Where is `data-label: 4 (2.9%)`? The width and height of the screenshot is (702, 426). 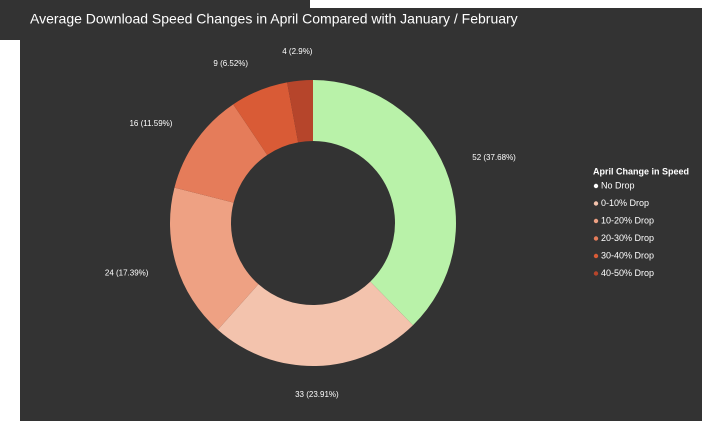
data-label: 4 (2.9%) is located at coordinates (297, 51).